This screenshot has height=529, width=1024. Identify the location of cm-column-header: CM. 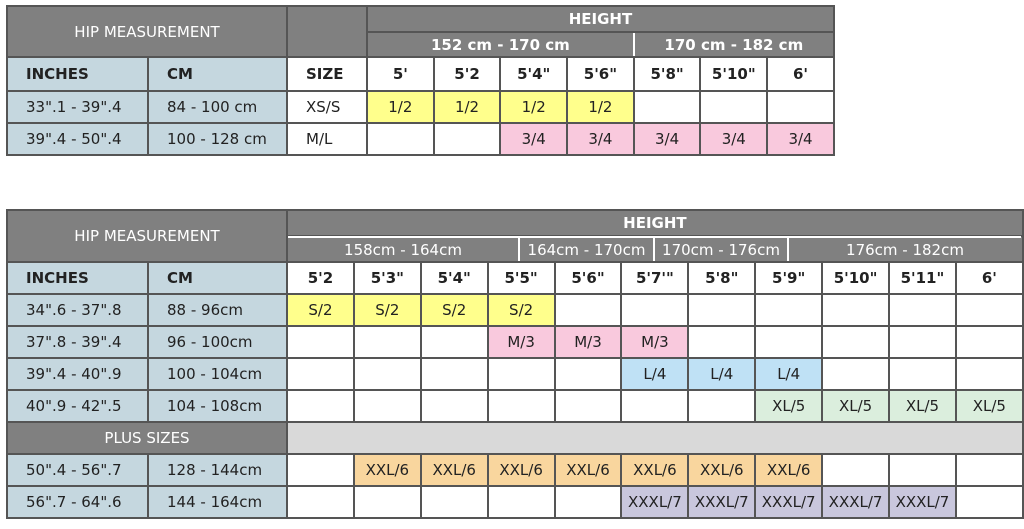
(217, 278).